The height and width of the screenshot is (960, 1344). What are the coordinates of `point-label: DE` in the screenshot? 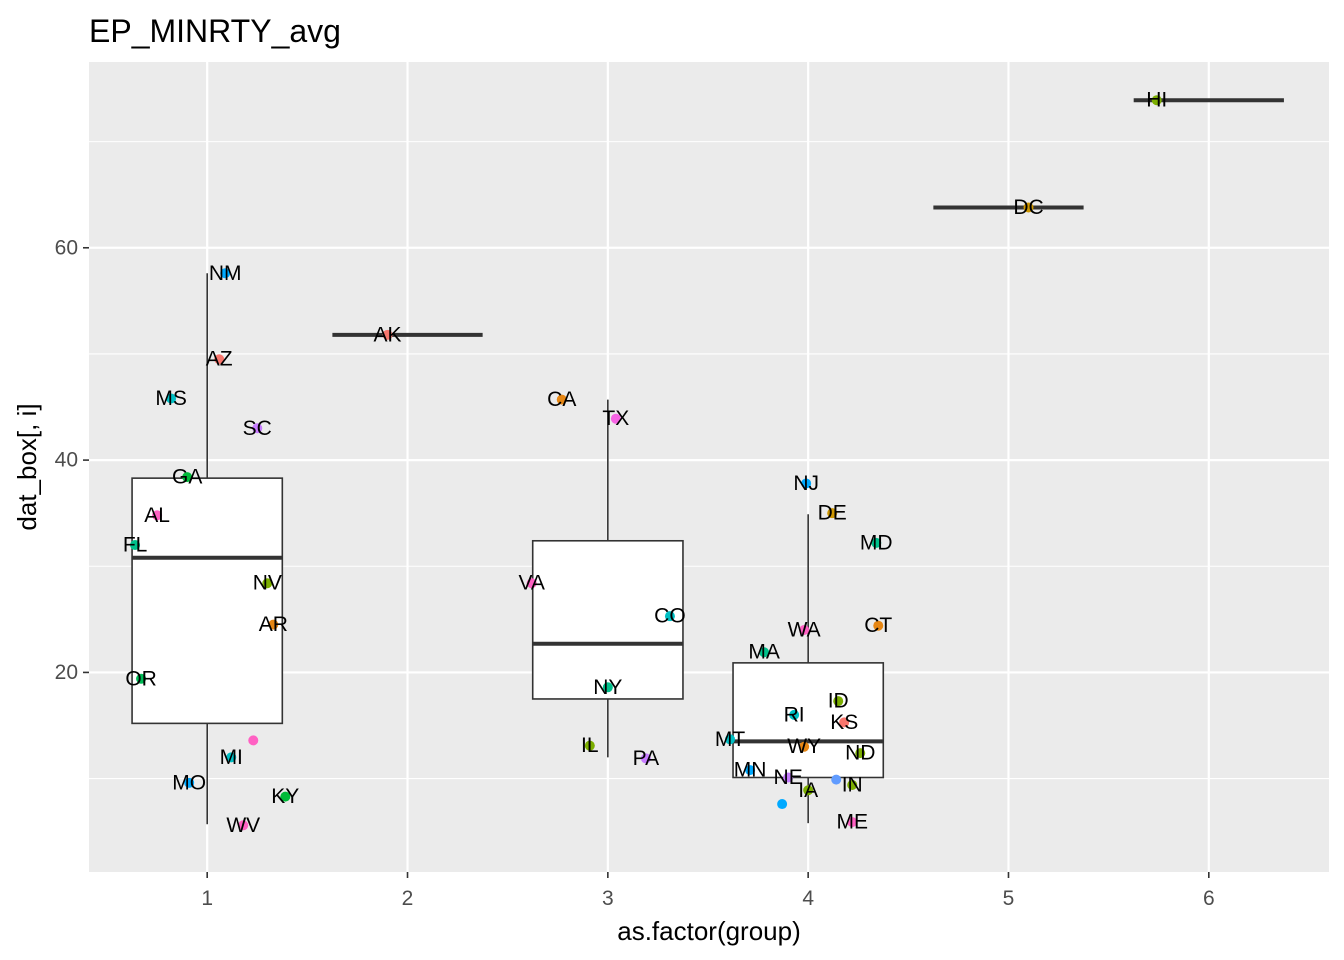 It's located at (832, 513).